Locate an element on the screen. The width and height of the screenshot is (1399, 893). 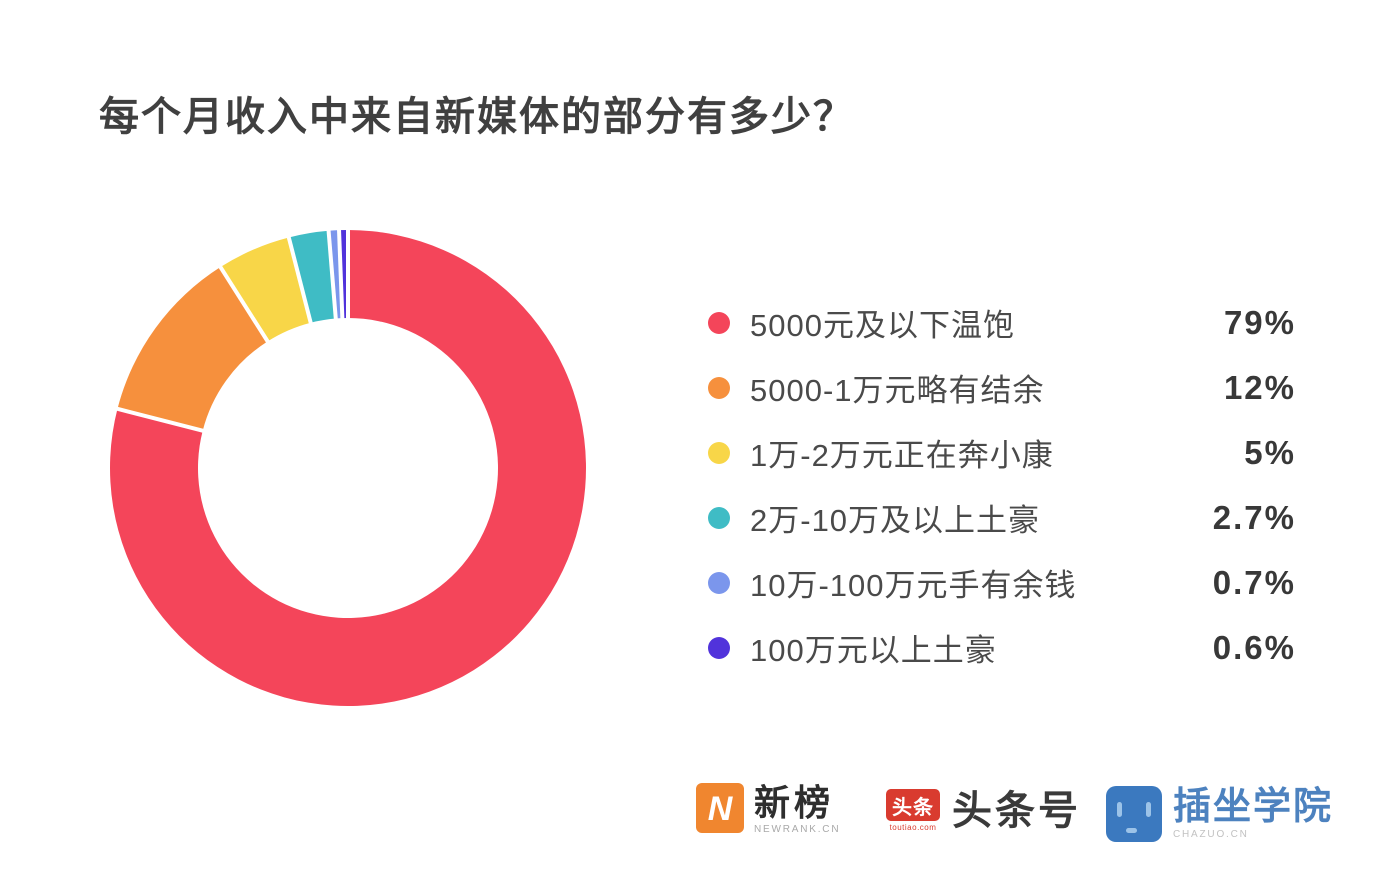
legend-item: 1万-2万元正在奔小康 5% is located at coordinates (1002, 452).